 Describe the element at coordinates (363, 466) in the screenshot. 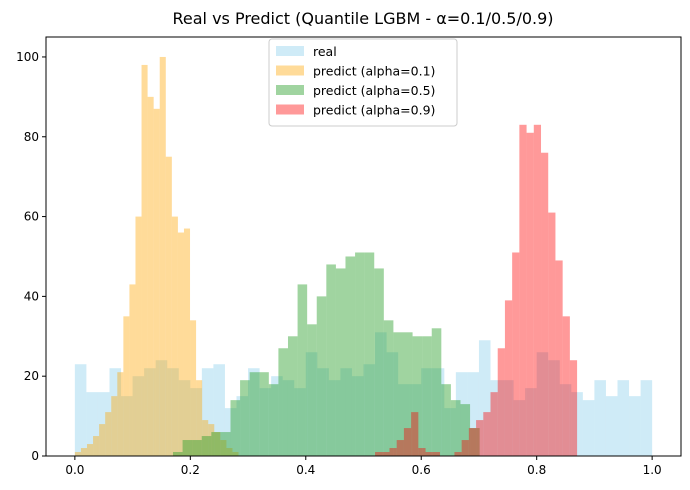

I see `x-axis: 0.0 0.2 0.4 0.6 0.8 1.0` at that location.